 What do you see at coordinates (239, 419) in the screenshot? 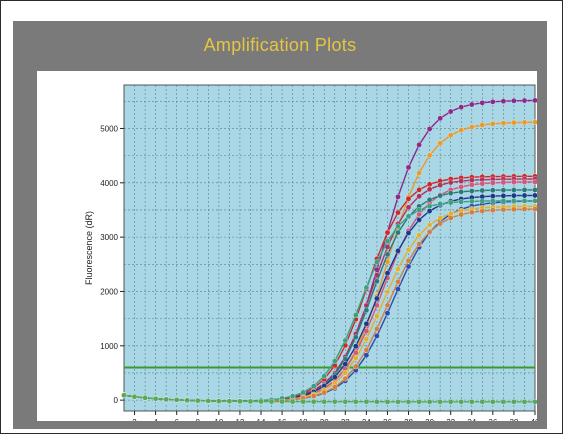
I see `x-tick-label: 12` at bounding box center [239, 419].